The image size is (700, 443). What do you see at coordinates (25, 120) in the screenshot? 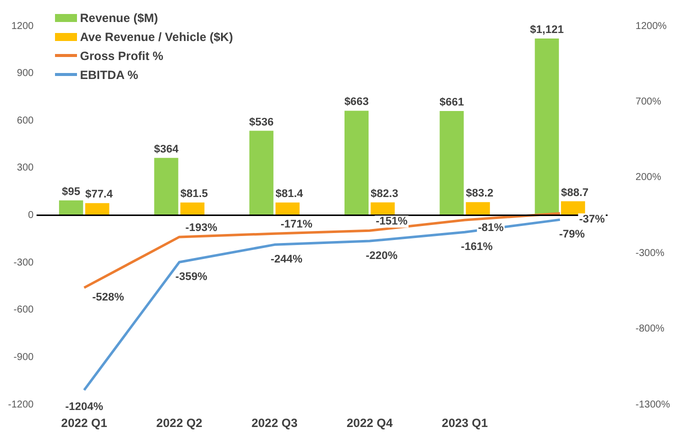
I see `y-tick-label: 600` at bounding box center [25, 120].